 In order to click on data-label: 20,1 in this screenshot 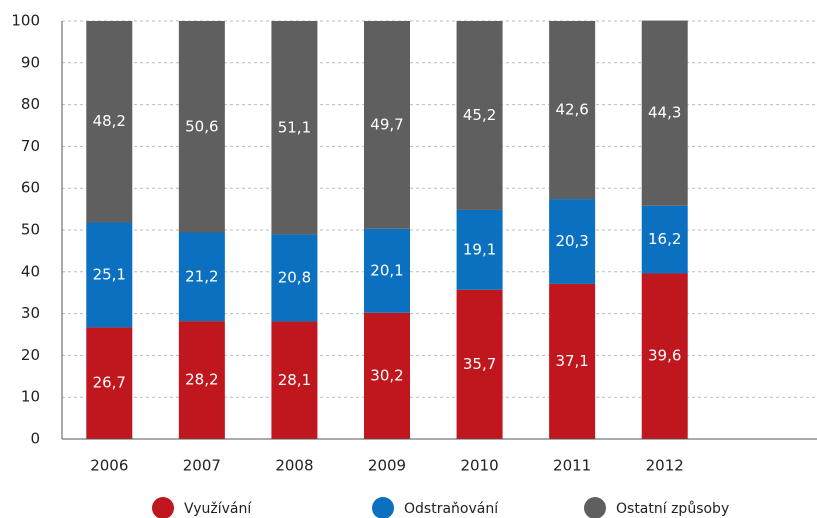, I will do `click(386, 270)`.